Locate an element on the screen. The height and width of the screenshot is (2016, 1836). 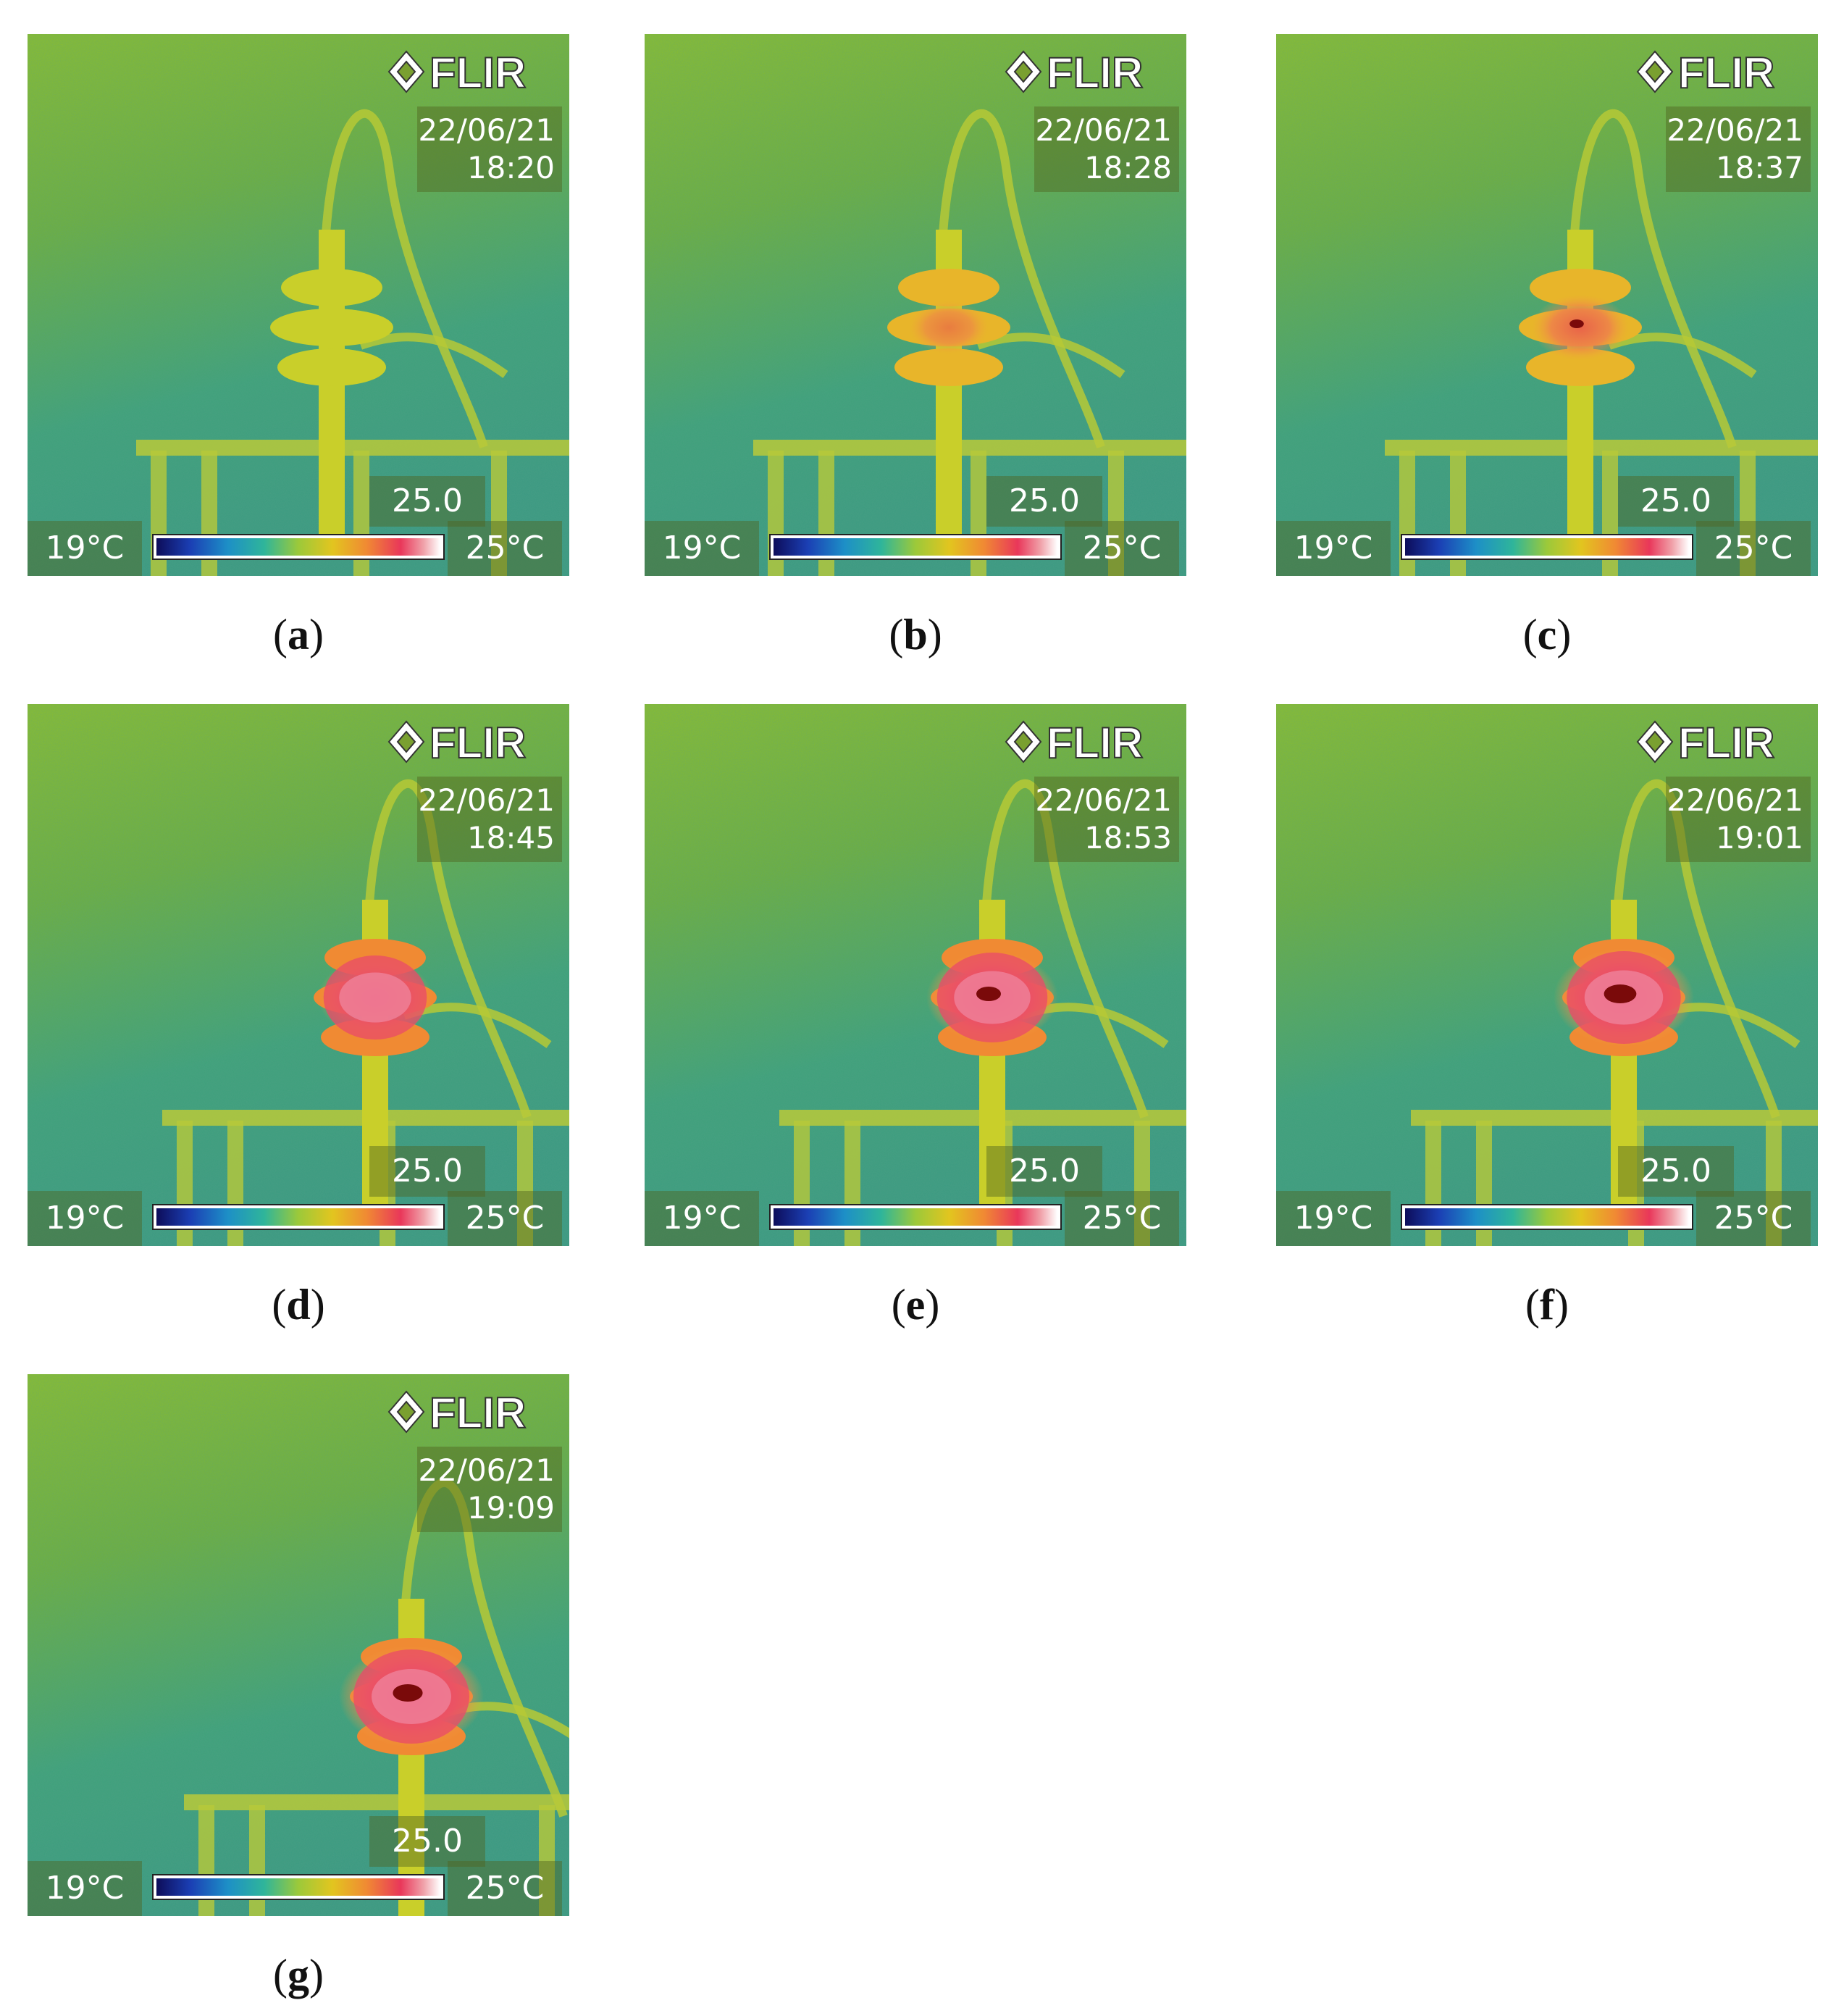
thermal-panel-a: FLIR 22/06/21 18:20 25.0 19°C 25°C is located at coordinates (298, 305).